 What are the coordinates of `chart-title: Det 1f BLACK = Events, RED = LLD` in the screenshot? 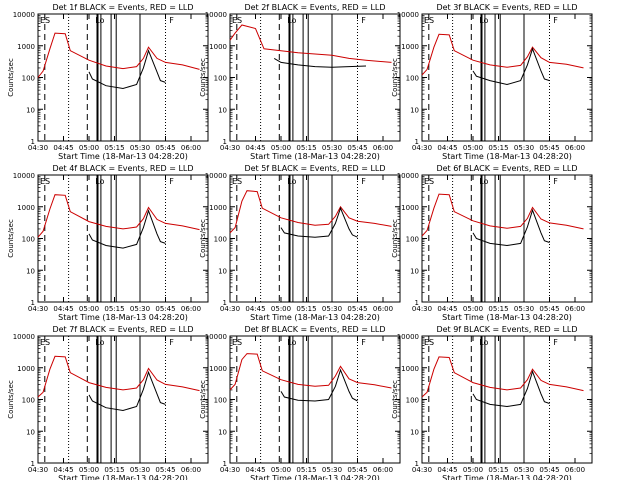 It's located at (122, 7).